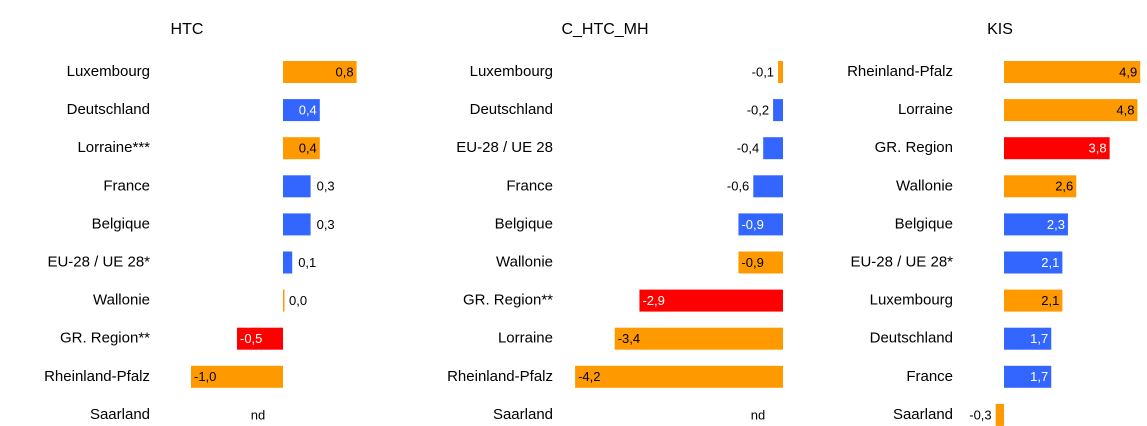 This screenshot has width=1147, height=426. Describe the element at coordinates (1098, 148) in the screenshot. I see `value-label: 3,8` at that location.